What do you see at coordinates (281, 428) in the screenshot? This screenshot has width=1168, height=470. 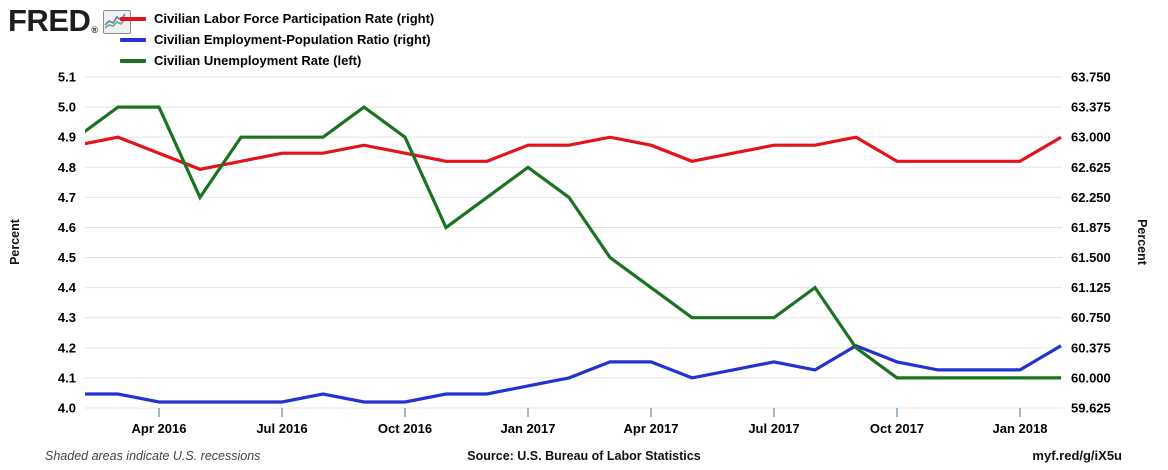 I see `x-axis-tick-label: Jul 2016` at bounding box center [281, 428].